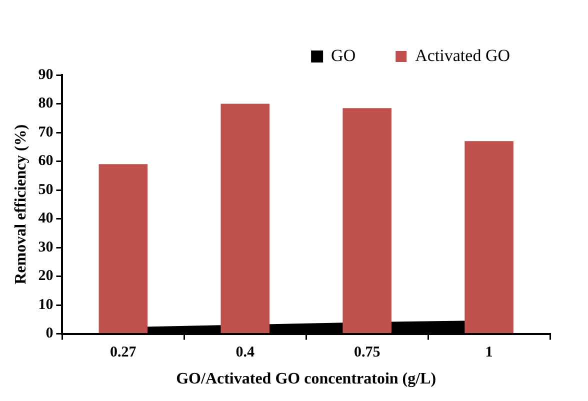 This screenshot has height=401, width=588. What do you see at coordinates (489, 352) in the screenshot?
I see `x-tick-label: 1` at bounding box center [489, 352].